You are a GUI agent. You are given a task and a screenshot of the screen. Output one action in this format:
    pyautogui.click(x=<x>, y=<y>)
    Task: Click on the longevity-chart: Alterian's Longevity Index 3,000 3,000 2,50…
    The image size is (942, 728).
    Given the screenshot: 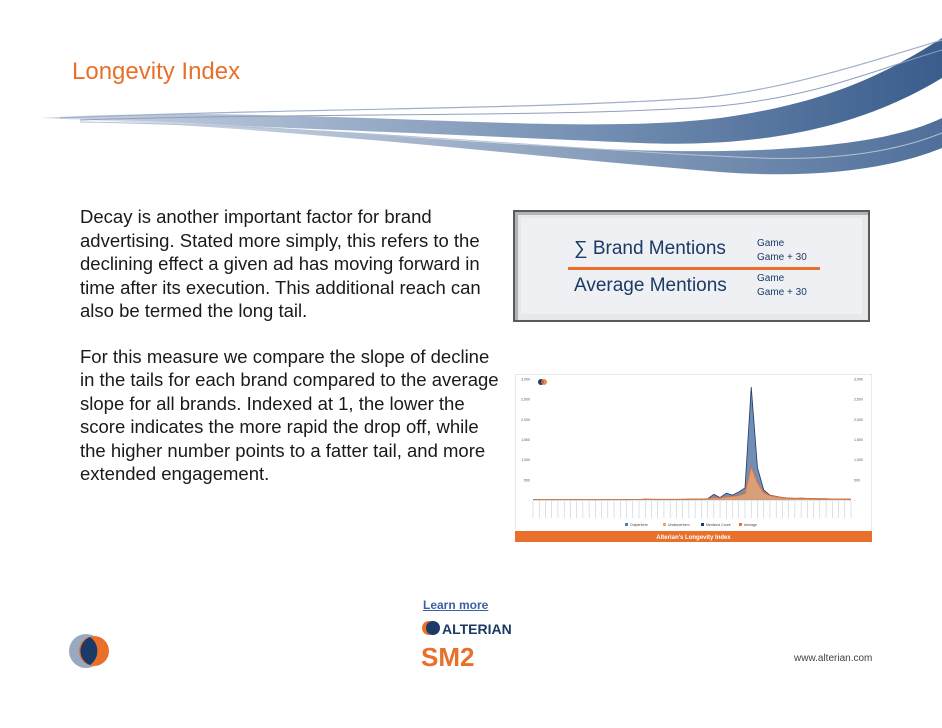 What is the action you would take?
    pyautogui.click(x=693, y=458)
    